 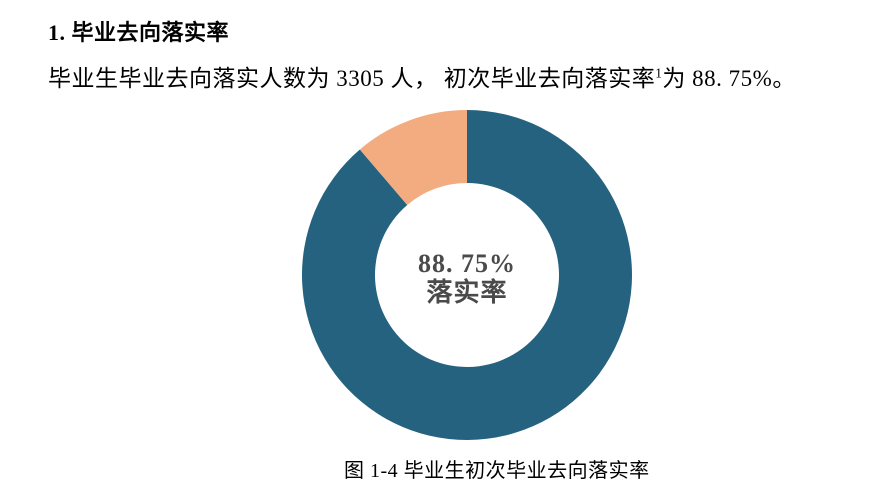 What do you see at coordinates (659, 73) in the screenshot?
I see `footnote-marker: 1` at bounding box center [659, 73].